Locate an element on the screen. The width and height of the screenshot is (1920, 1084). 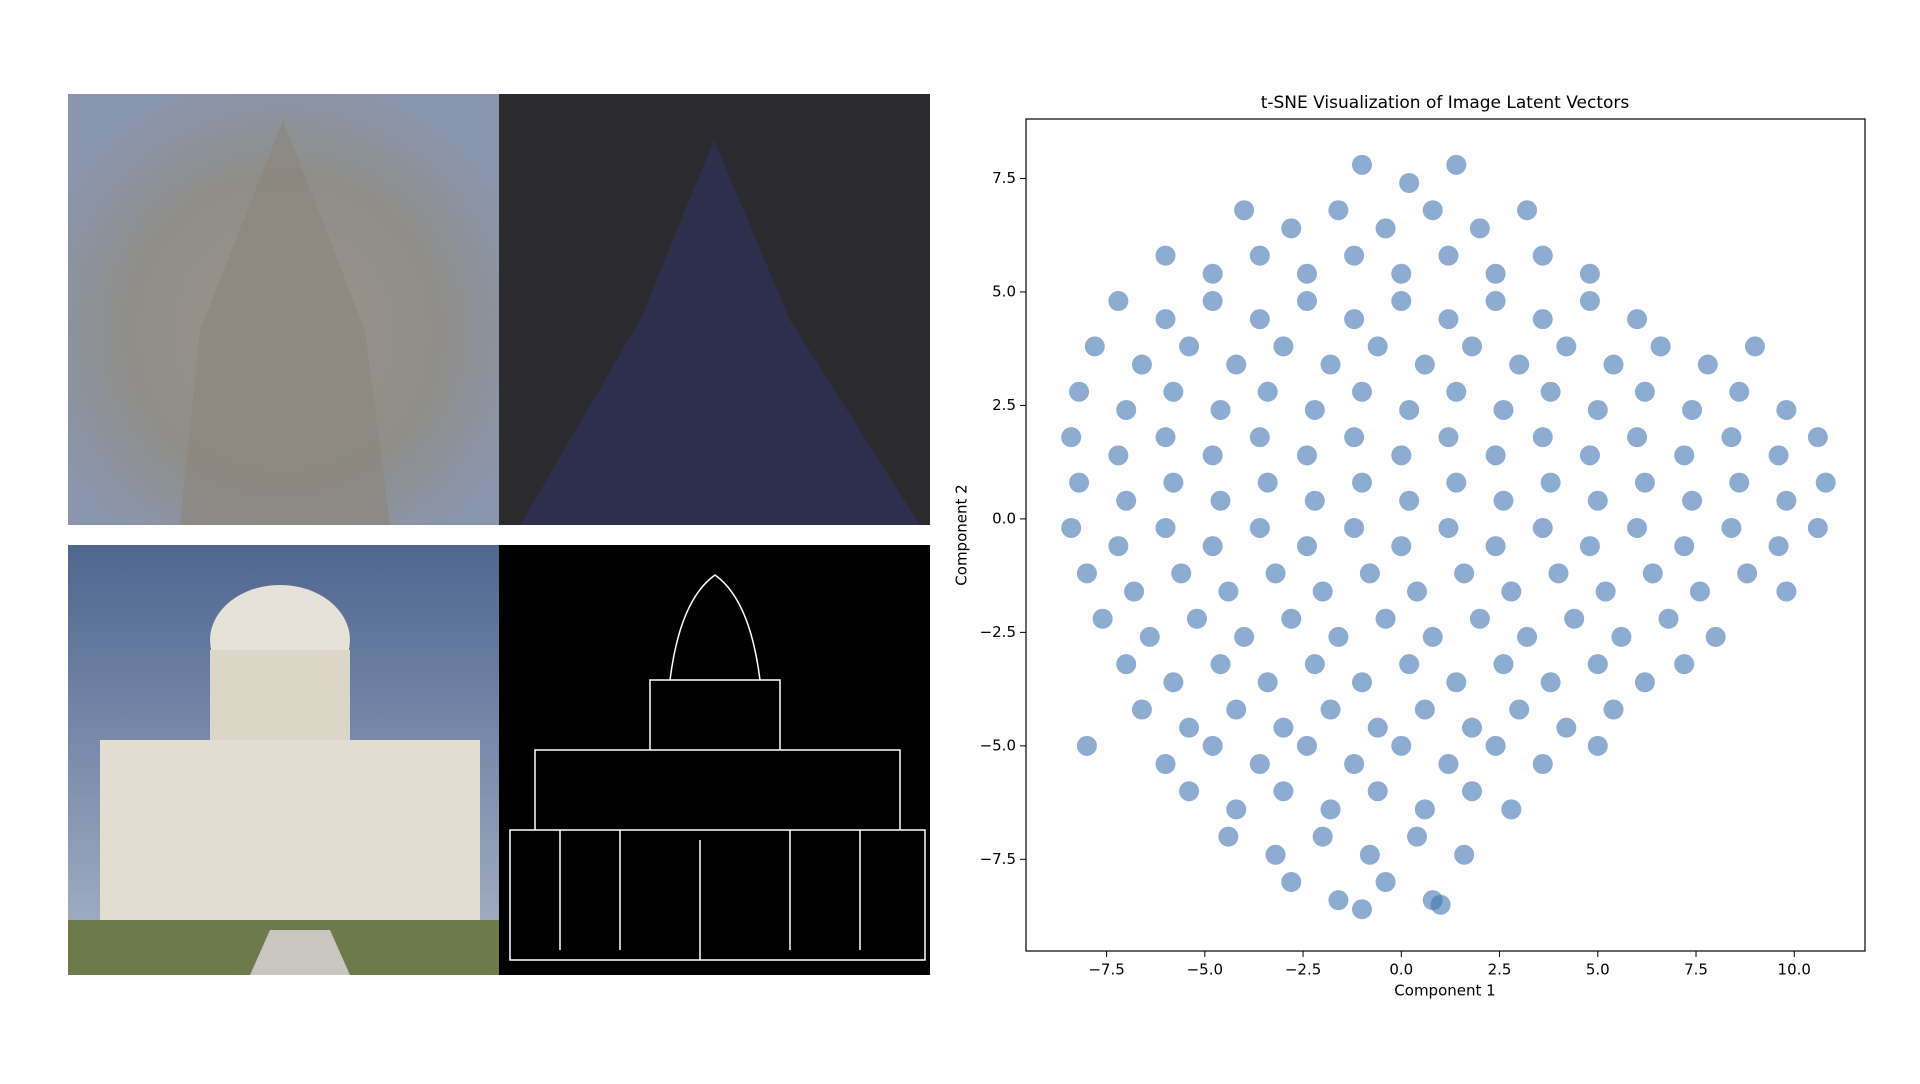
reconstruction-image is located at coordinates (283, 309).